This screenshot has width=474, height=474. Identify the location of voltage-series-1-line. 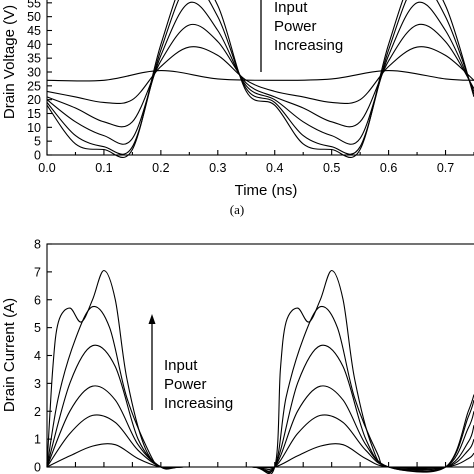
(260, 76).